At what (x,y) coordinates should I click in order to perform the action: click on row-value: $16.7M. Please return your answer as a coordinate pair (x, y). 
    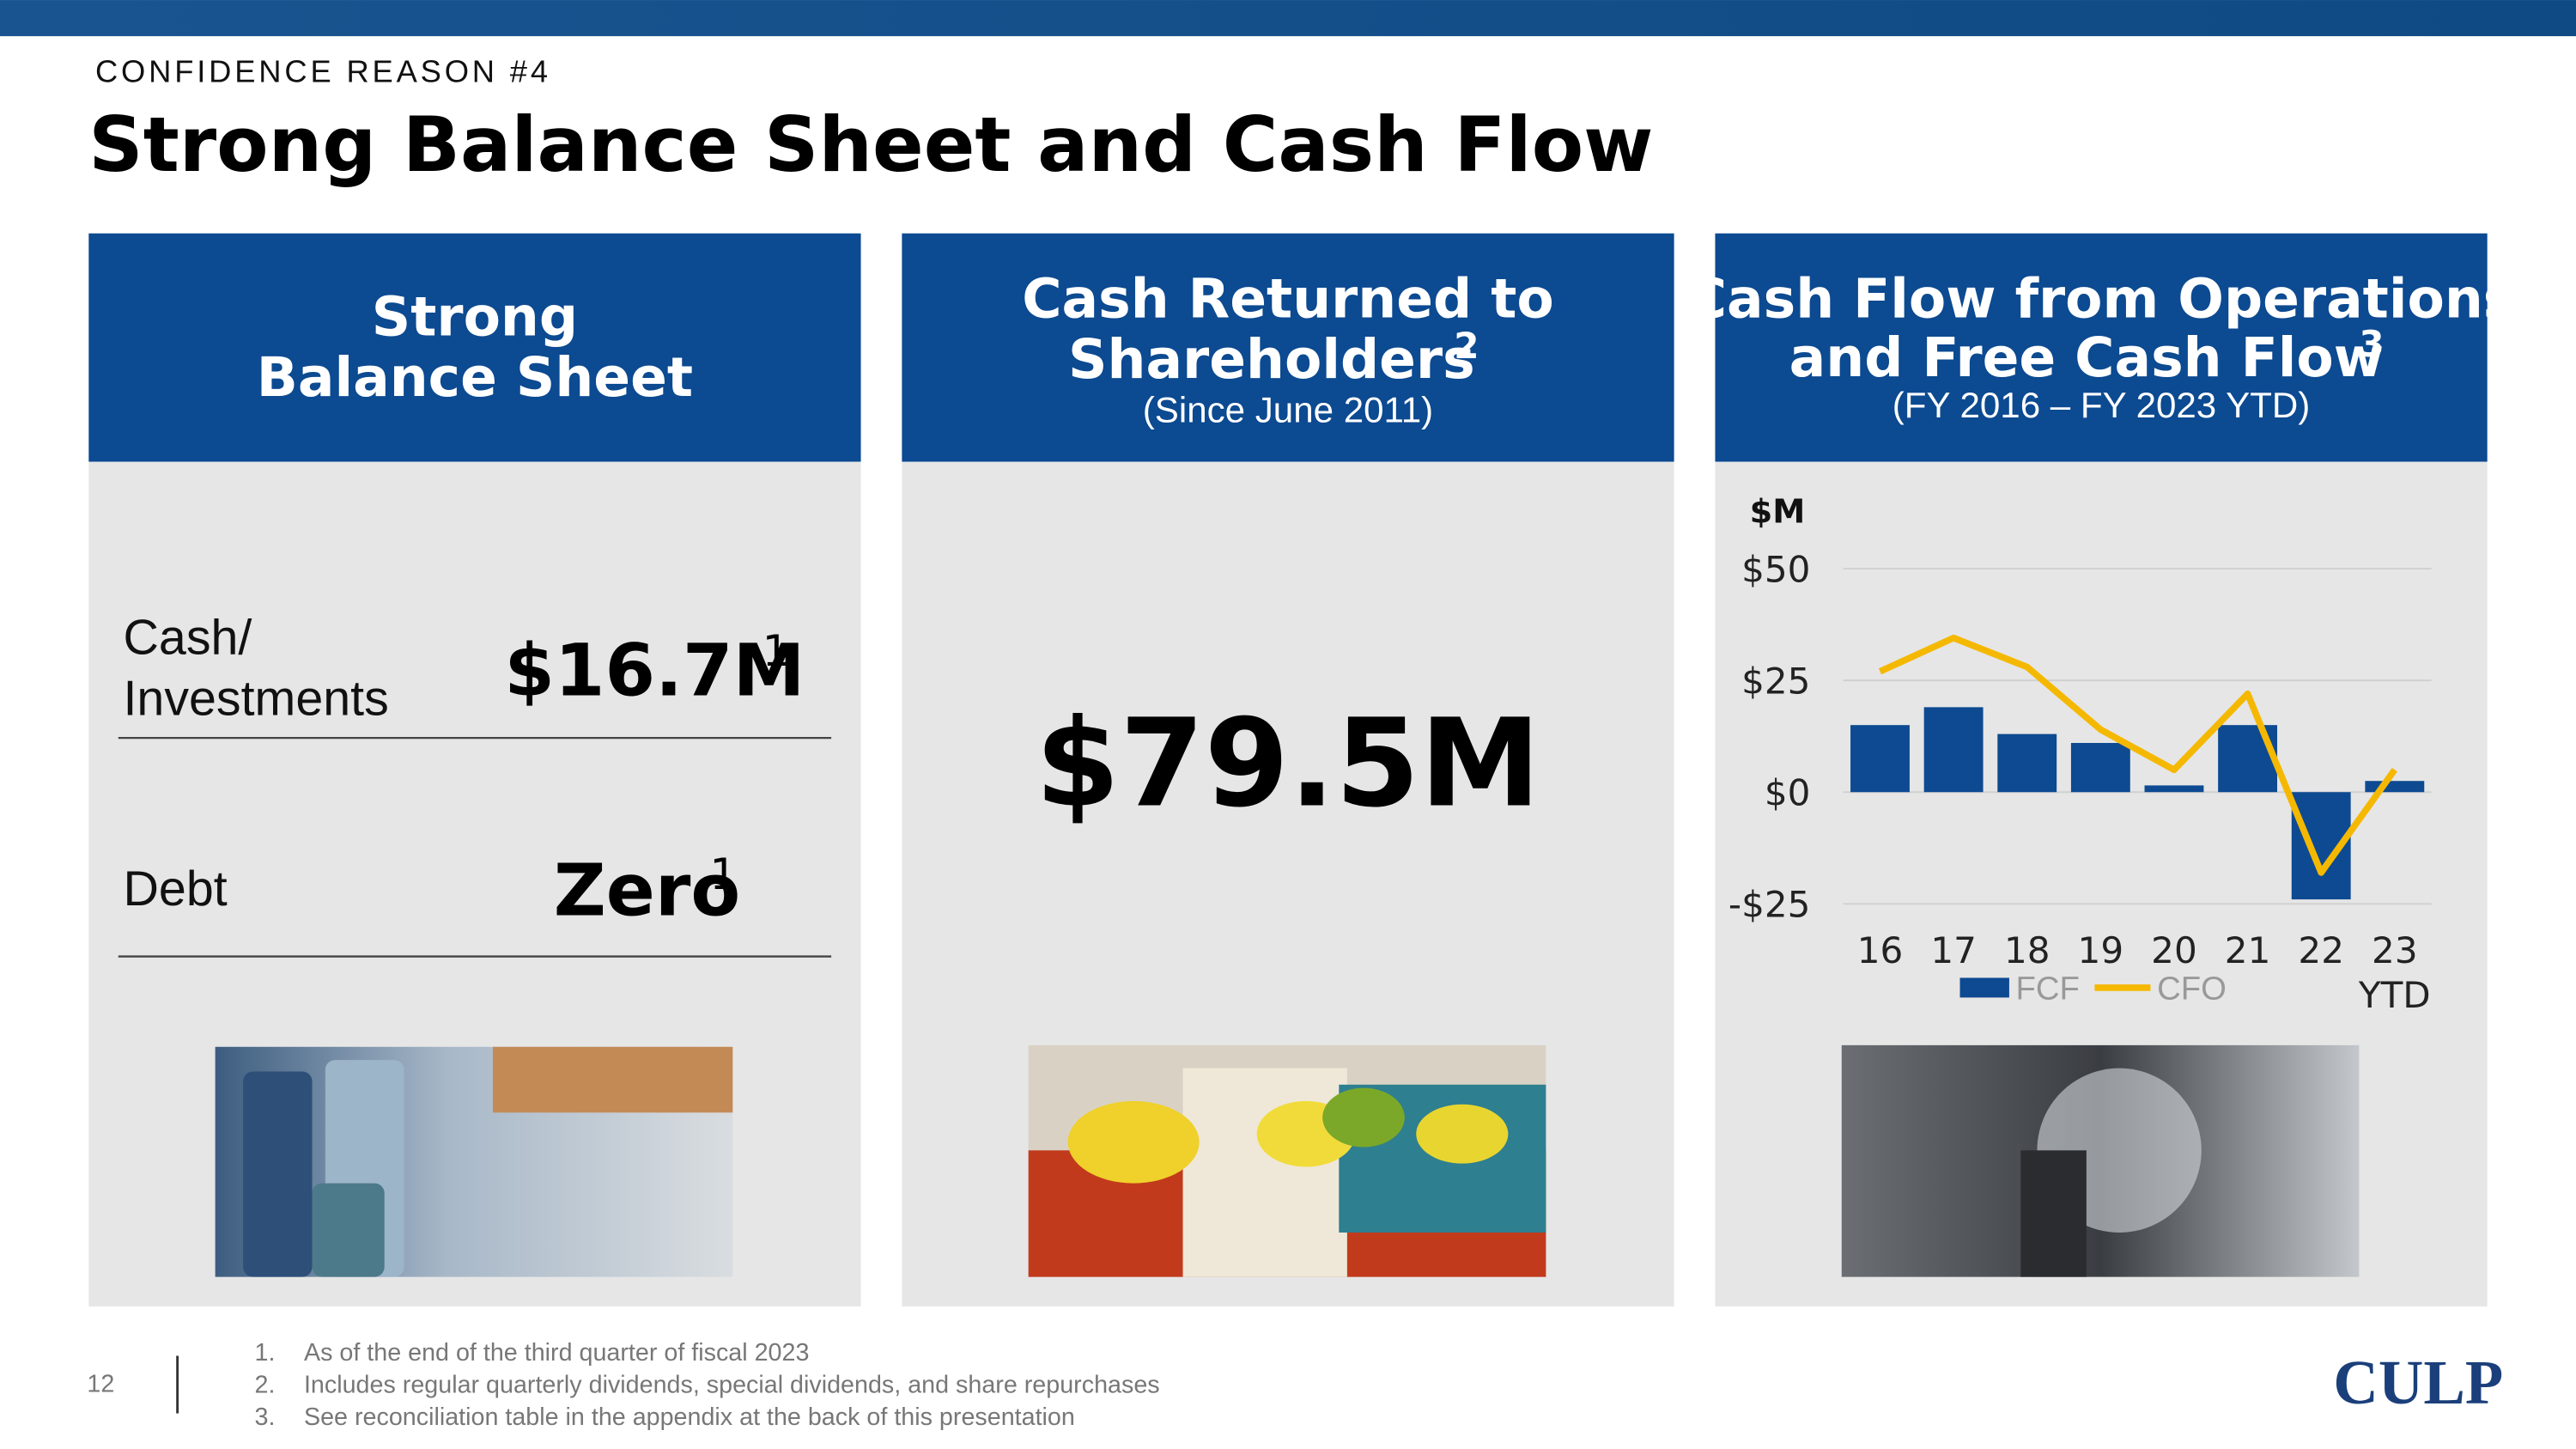
    Looking at the image, I should click on (654, 670).